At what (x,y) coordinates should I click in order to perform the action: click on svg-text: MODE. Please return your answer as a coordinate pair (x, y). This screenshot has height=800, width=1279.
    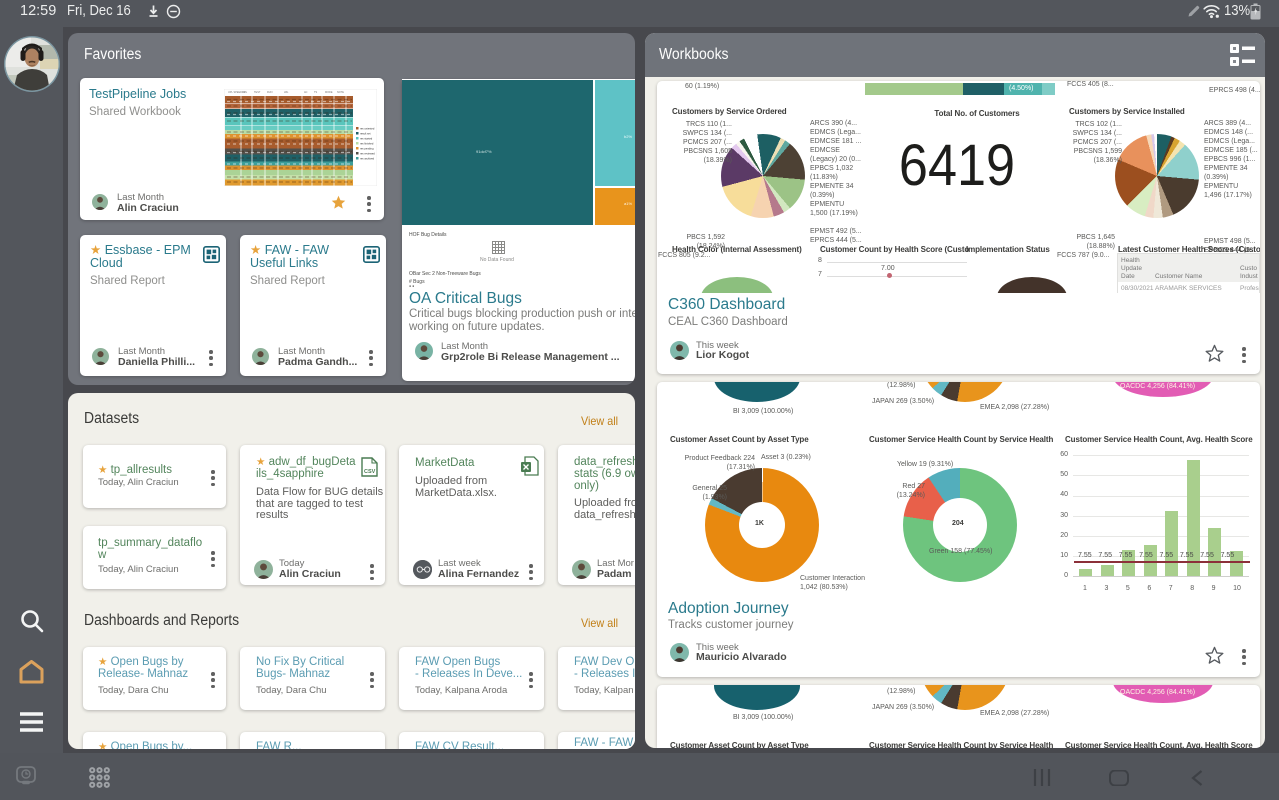
    Looking at the image, I should click on (329, 92).